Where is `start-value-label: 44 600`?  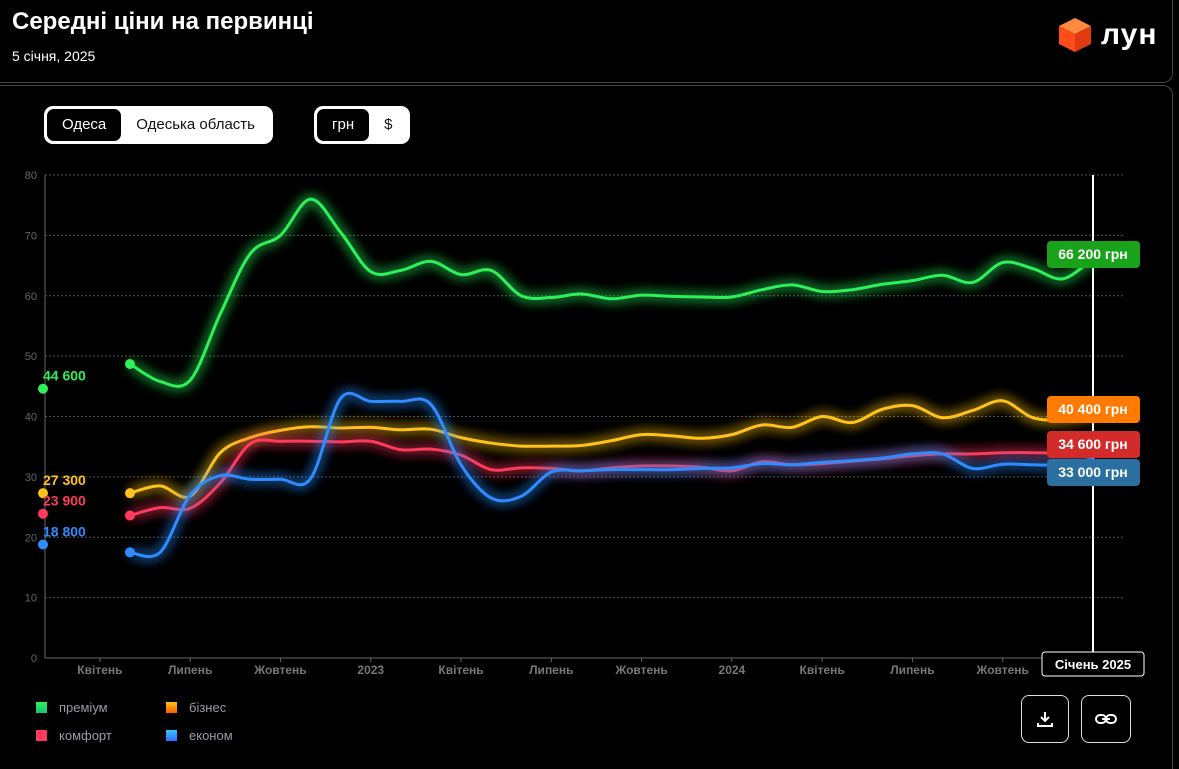
start-value-label: 44 600 is located at coordinates (64, 376).